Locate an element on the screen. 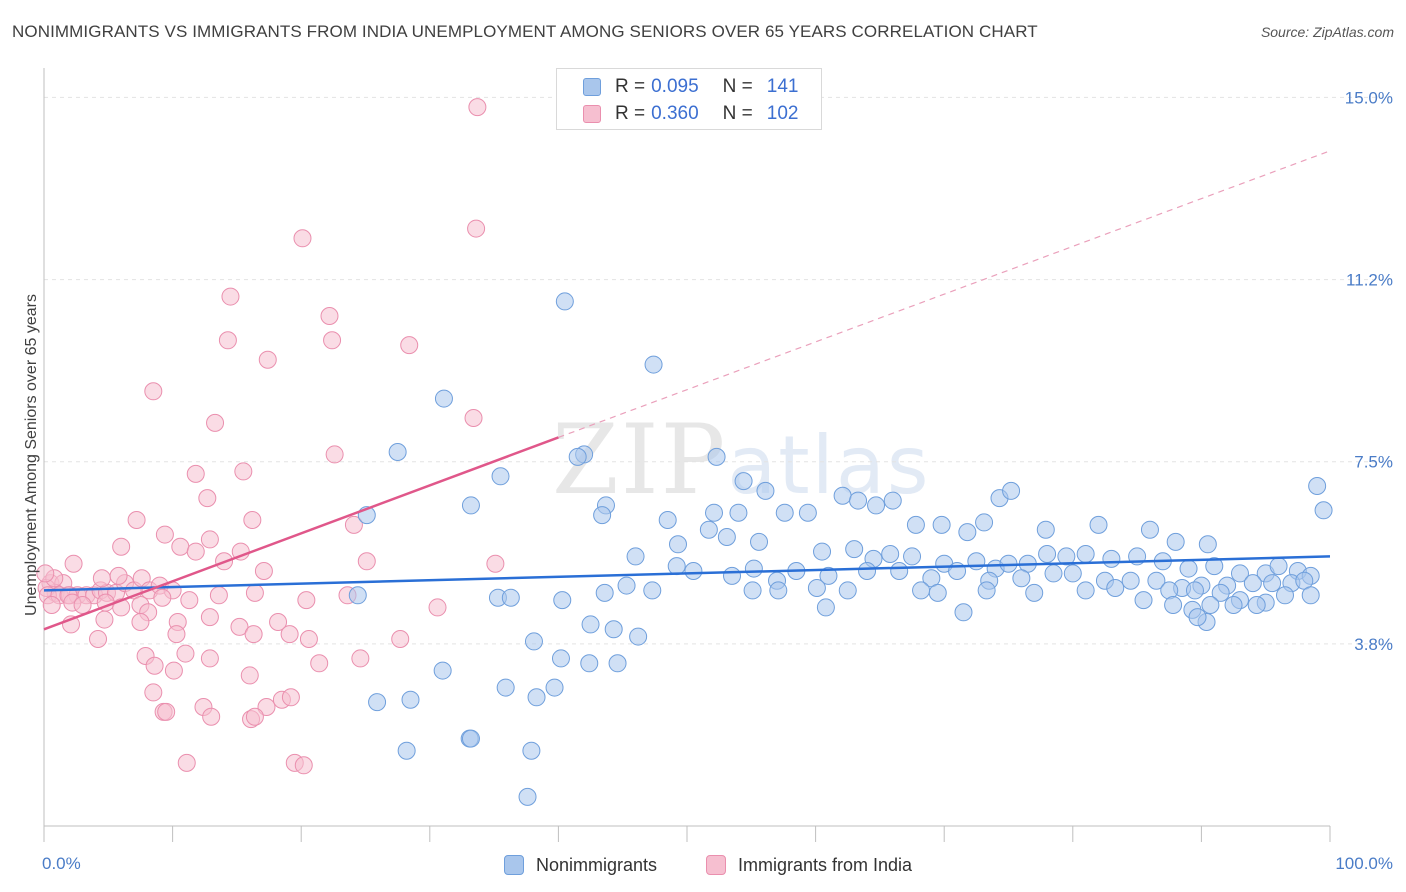  bottom-legend-india: Immigrants from India is located at coordinates (809, 865).